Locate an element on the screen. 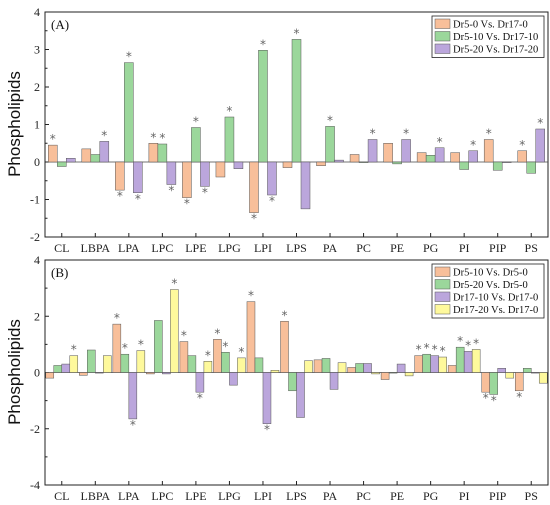  legend-box is located at coordinates (488, 291).